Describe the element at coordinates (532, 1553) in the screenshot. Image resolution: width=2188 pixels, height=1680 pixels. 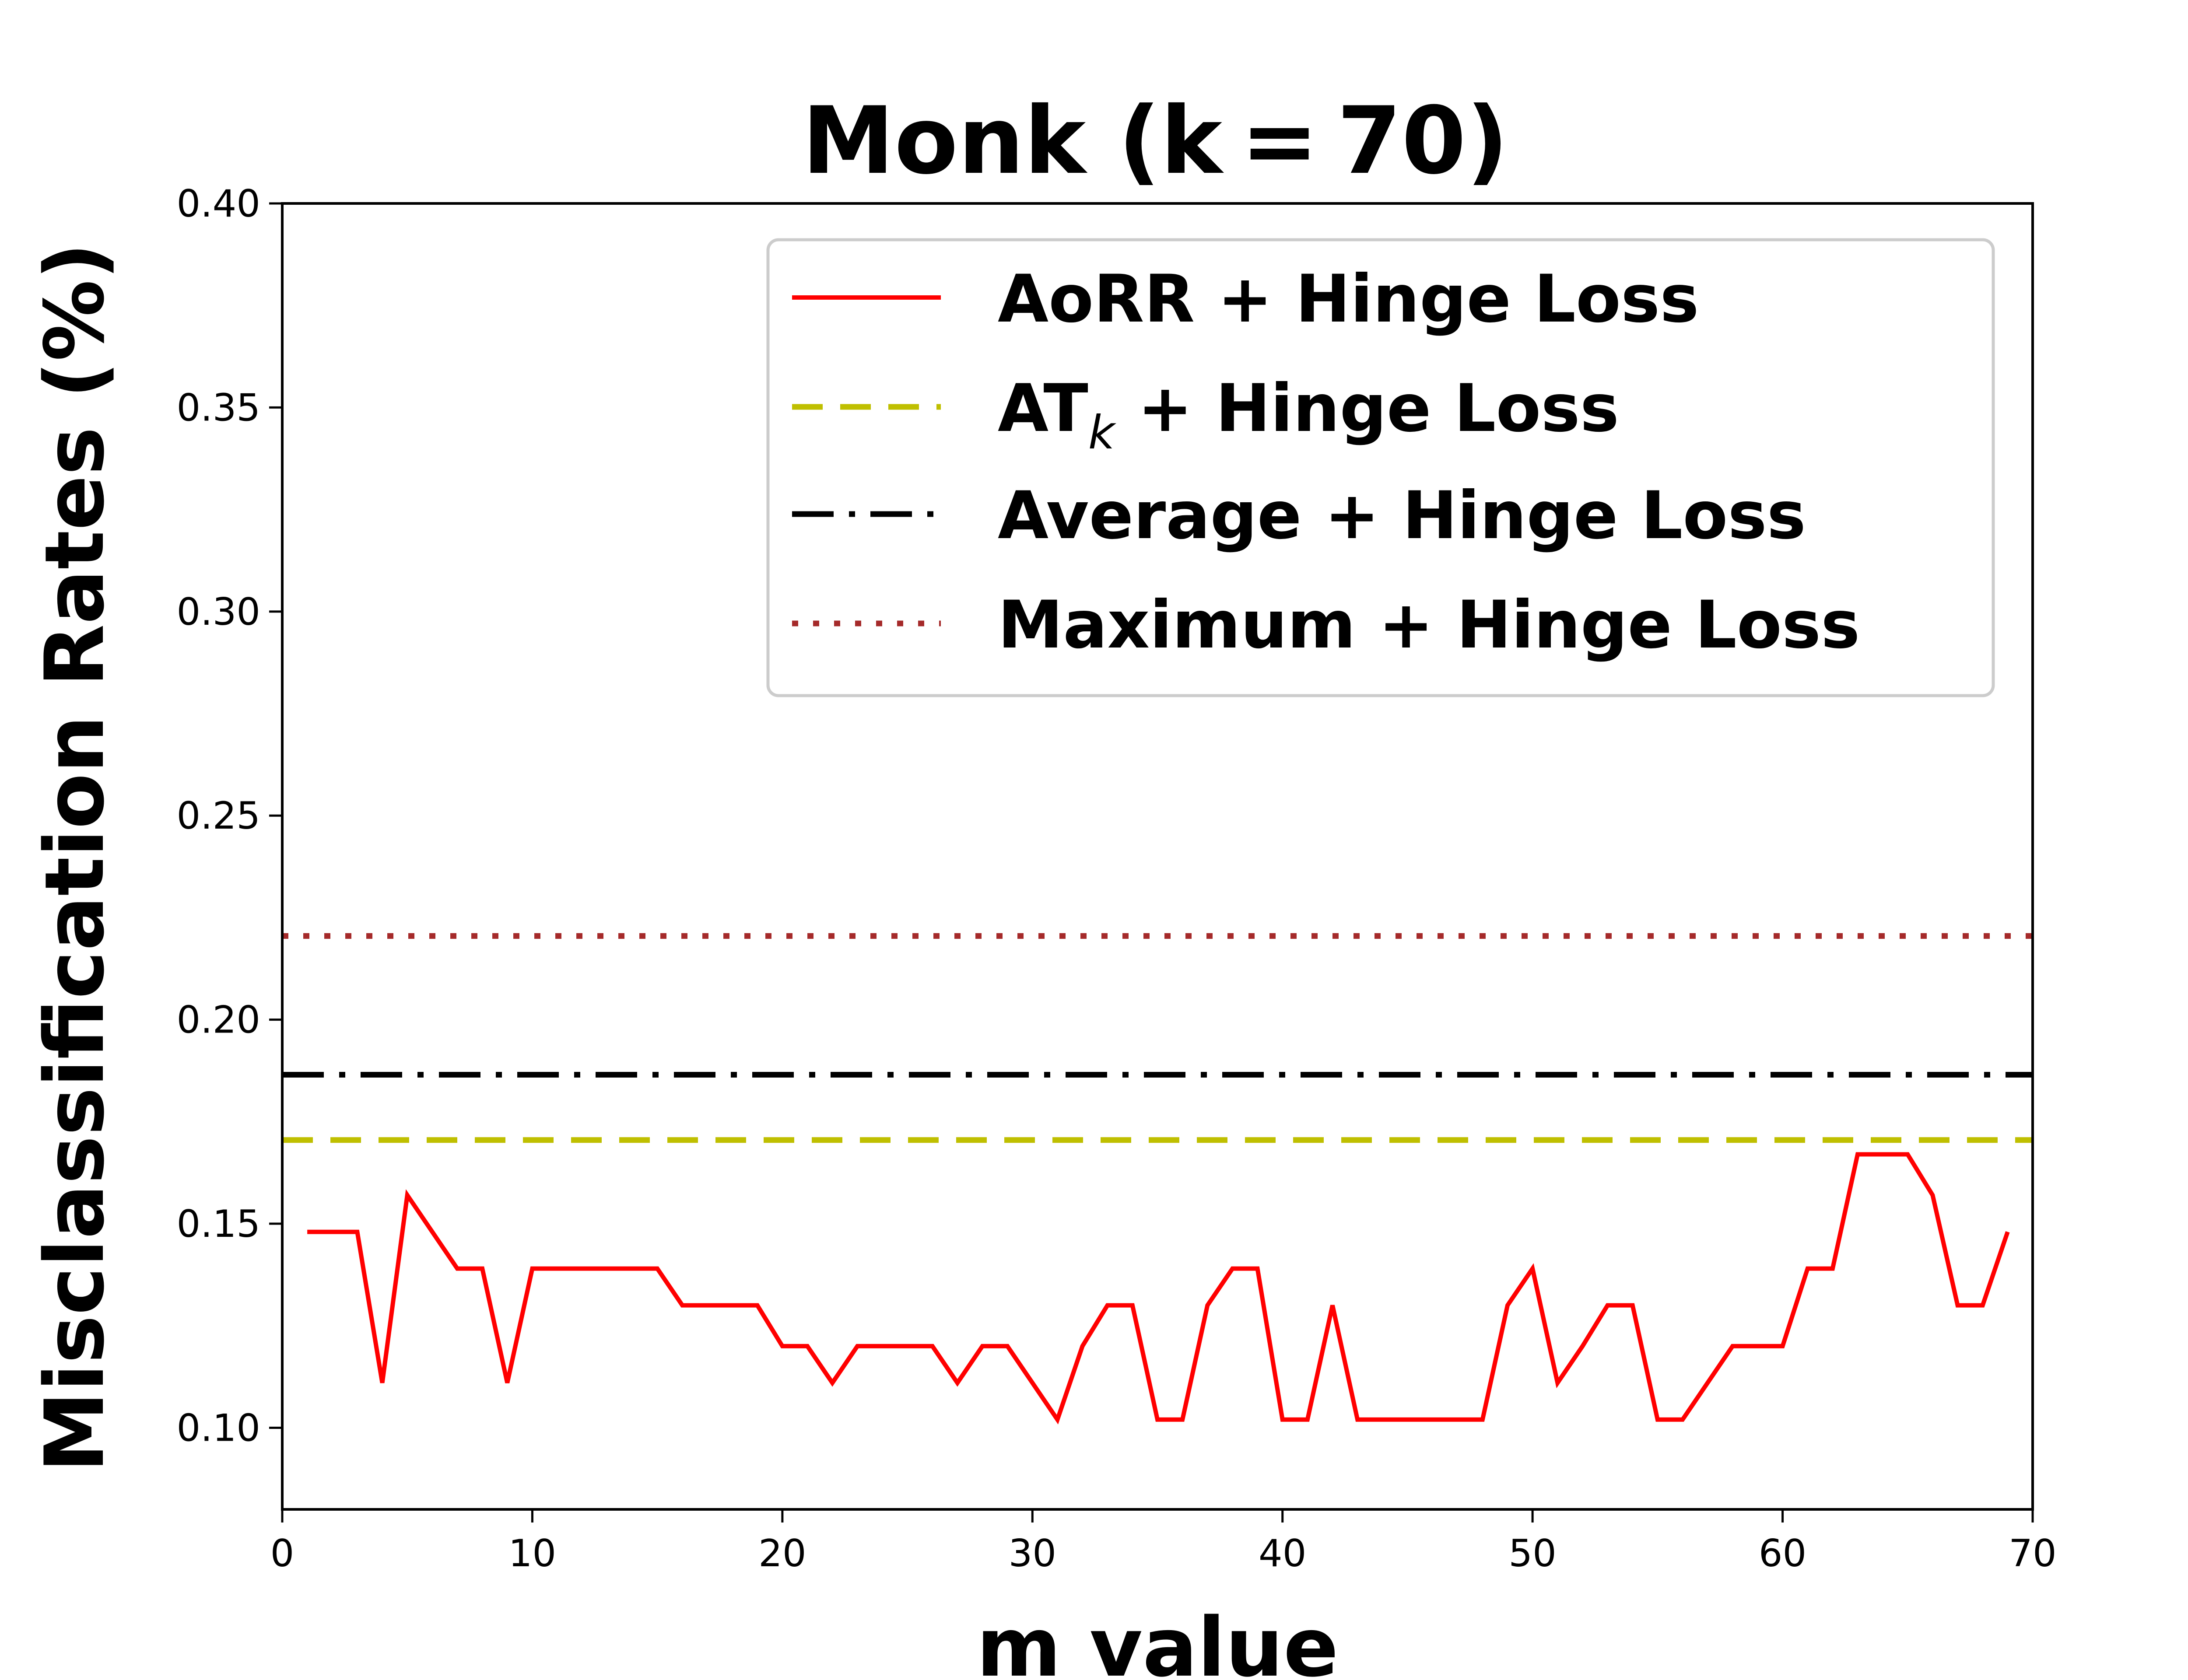
I see `x-tick-label: 10` at that location.